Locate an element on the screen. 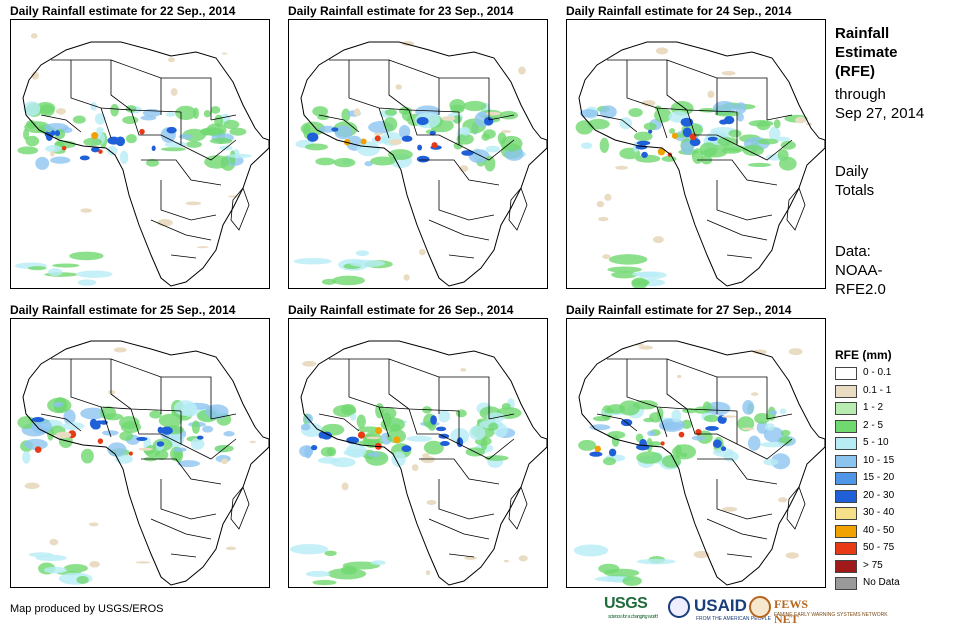 This screenshot has height=627, width=967. through-date: through Sep 27, 2014 is located at coordinates (880, 104).